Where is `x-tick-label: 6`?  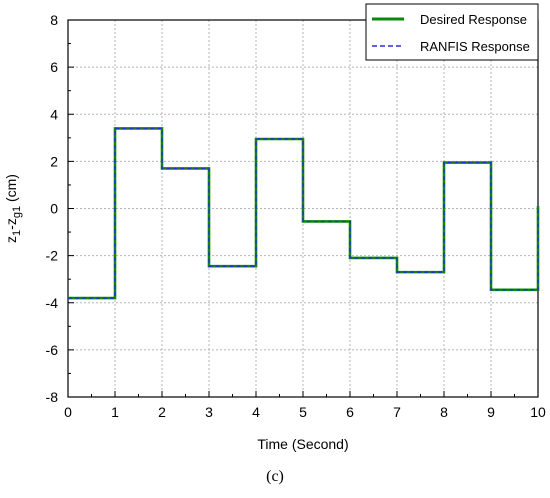
x-tick-label: 6 is located at coordinates (350, 412).